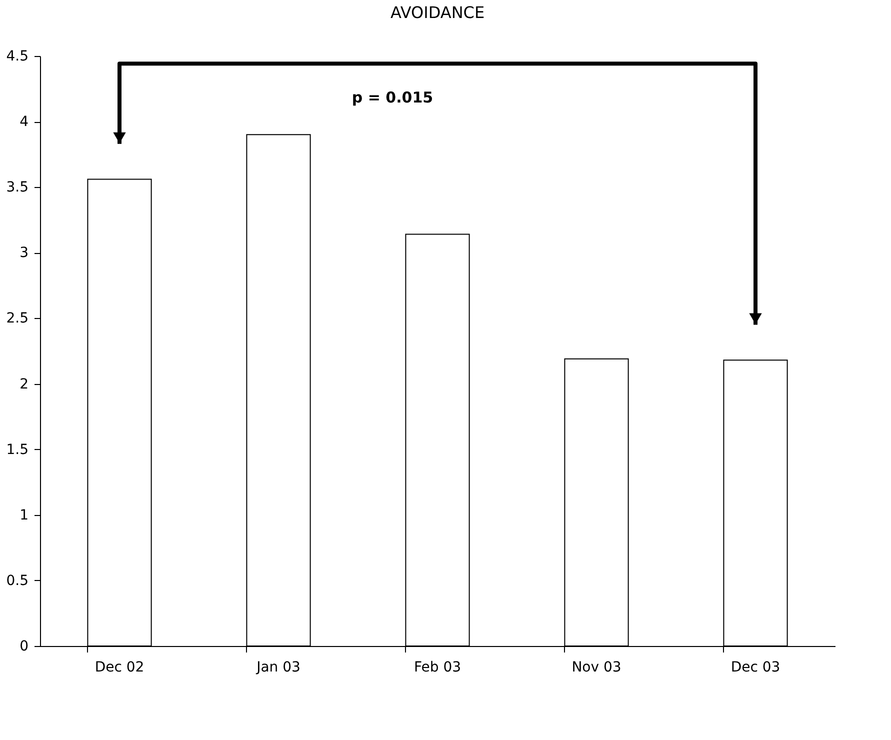 This screenshot has height=740, width=891. What do you see at coordinates (597, 668) in the screenshot?
I see `x-tick-label: Nov 03` at bounding box center [597, 668].